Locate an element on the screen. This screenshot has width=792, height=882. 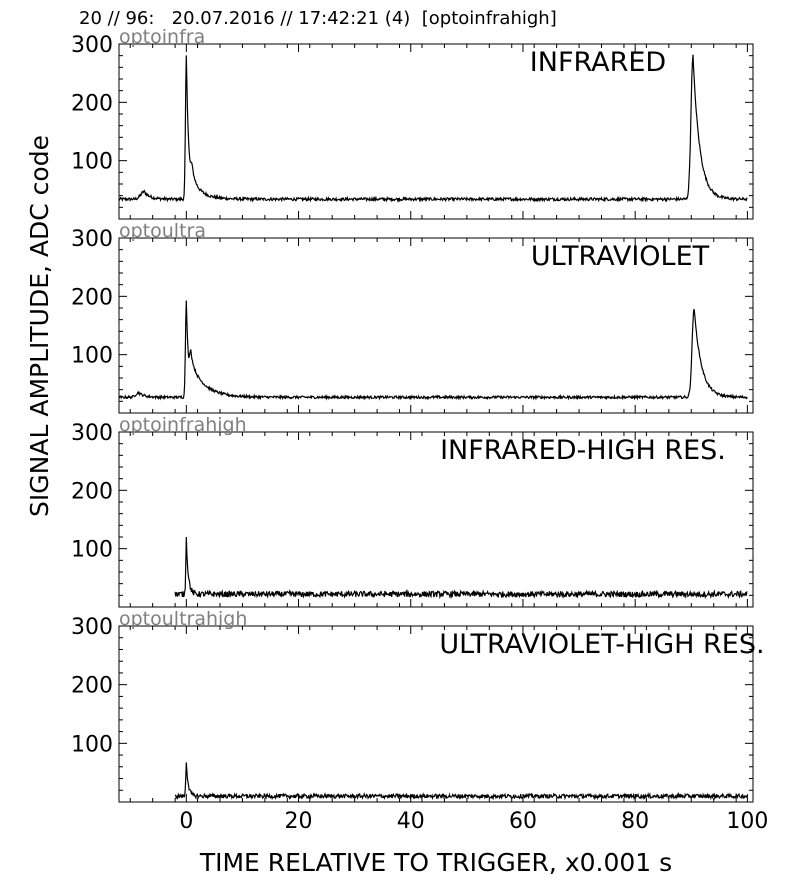
x-tick-label: 60 is located at coordinates (523, 821).